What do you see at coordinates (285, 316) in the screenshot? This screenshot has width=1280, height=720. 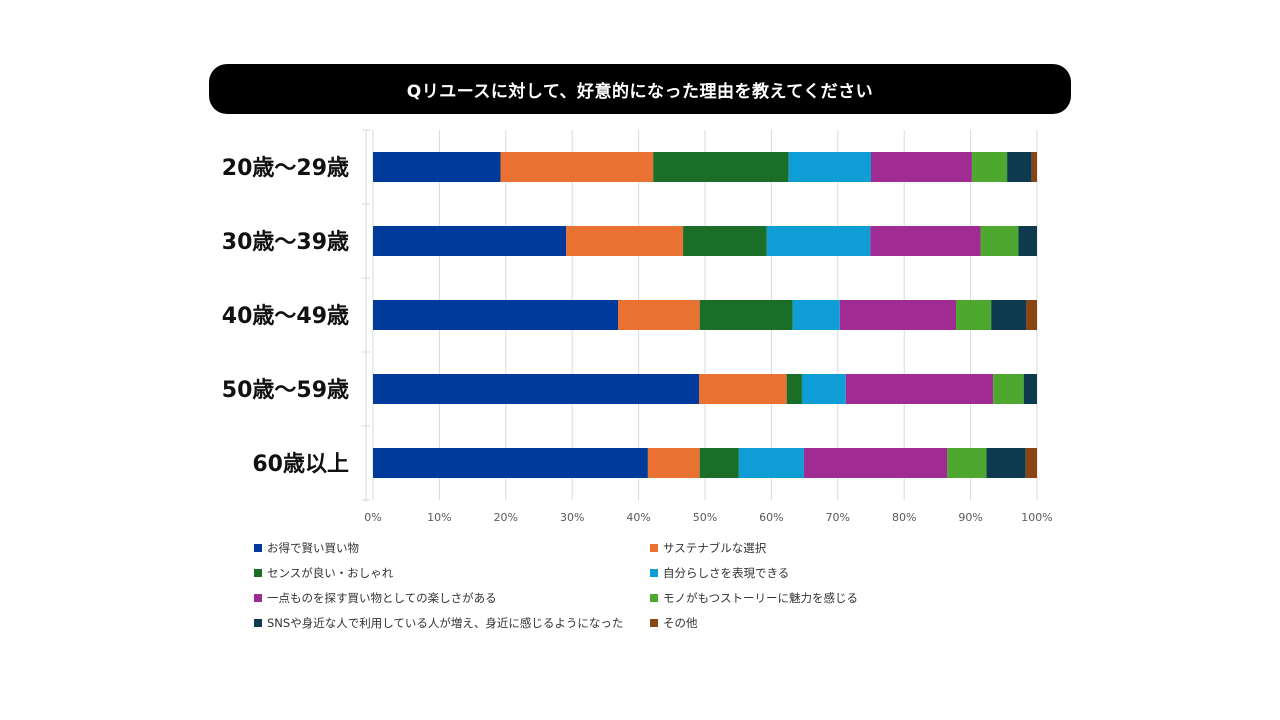 I see `category-label: 40歳〜49歳` at bounding box center [285, 316].